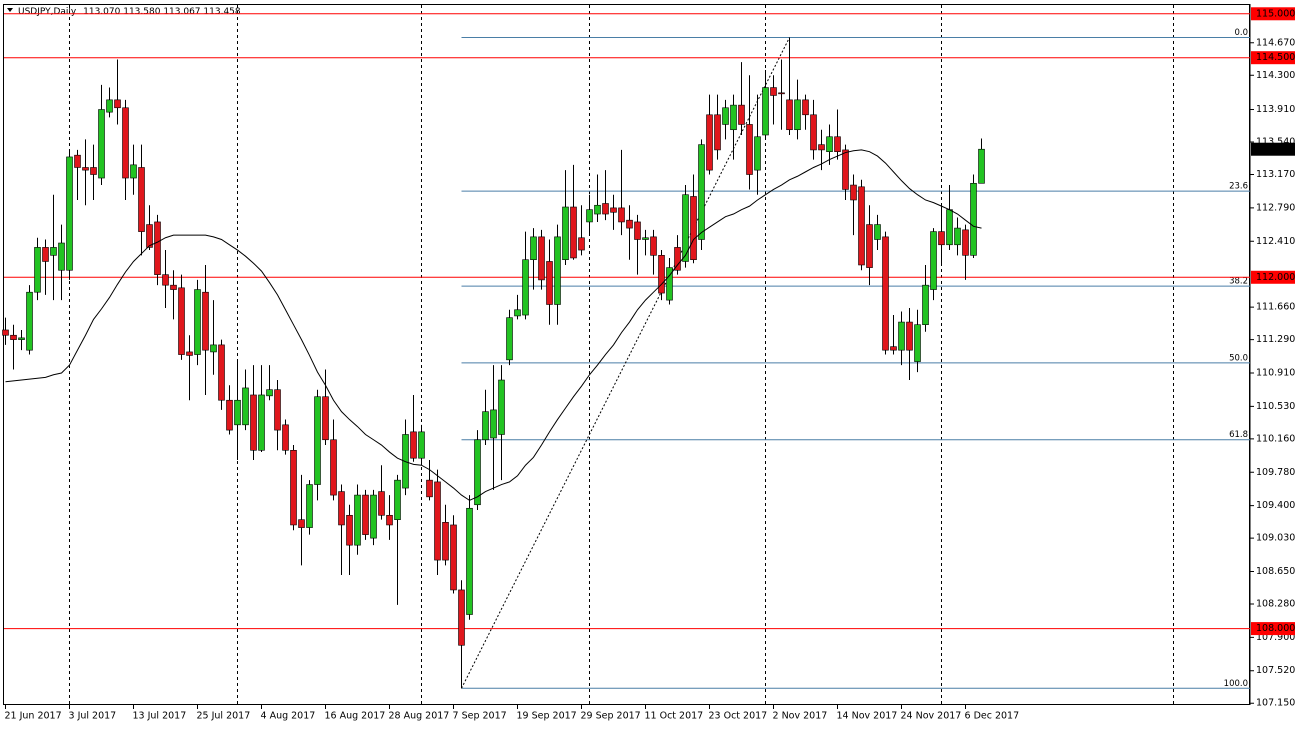 The width and height of the screenshot is (1295, 729). I want to click on y-tick-label: 113.910, so click(1275, 109).